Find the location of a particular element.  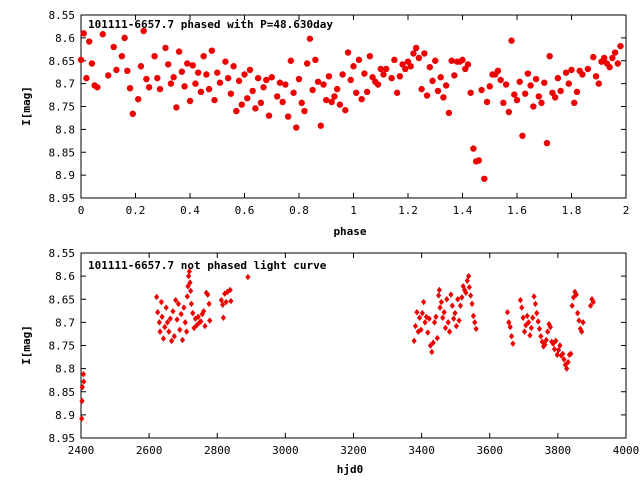

x-tick-label: 1 is located at coordinates (353, 210).